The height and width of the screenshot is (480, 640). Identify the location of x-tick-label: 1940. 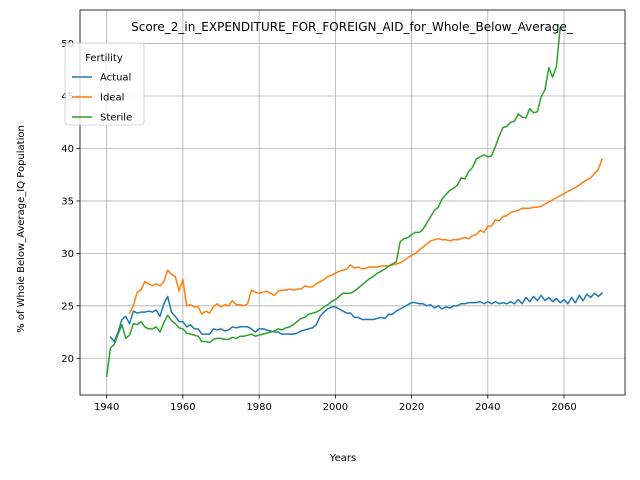
(106, 407).